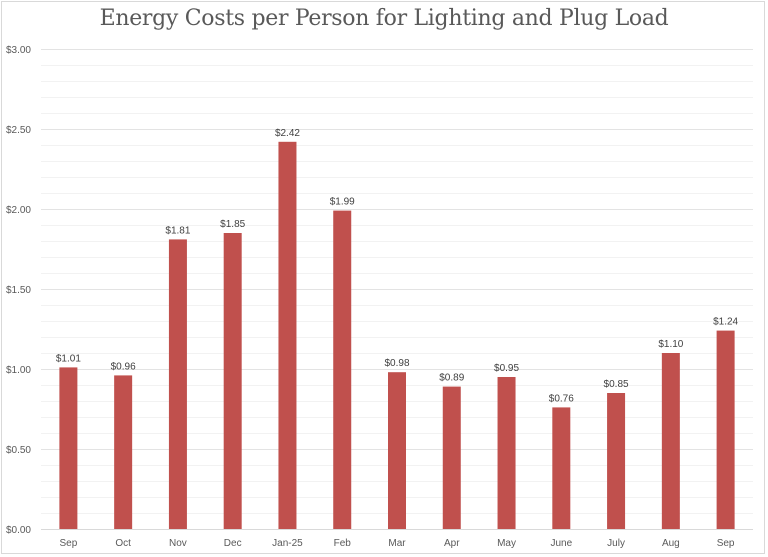  Describe the element at coordinates (616, 543) in the screenshot. I see `x-tick-label: July` at that location.